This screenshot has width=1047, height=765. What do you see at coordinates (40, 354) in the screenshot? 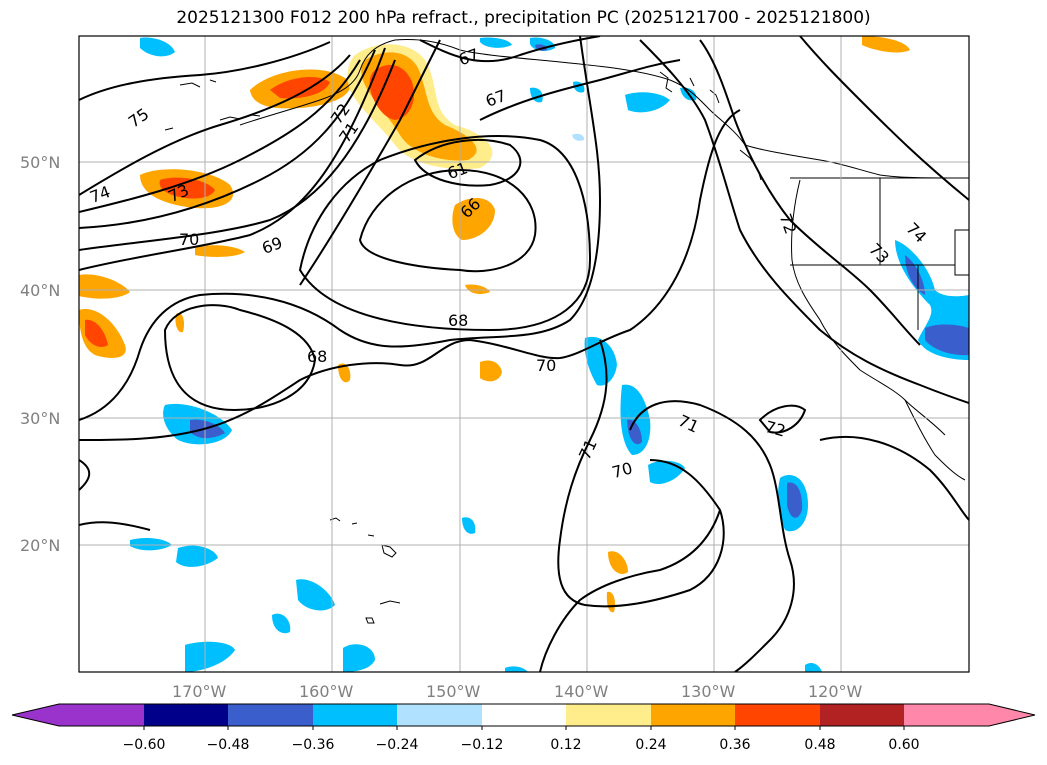
I see `latitude-labels: 50°N 40°N 30°N 20°N` at bounding box center [40, 354].